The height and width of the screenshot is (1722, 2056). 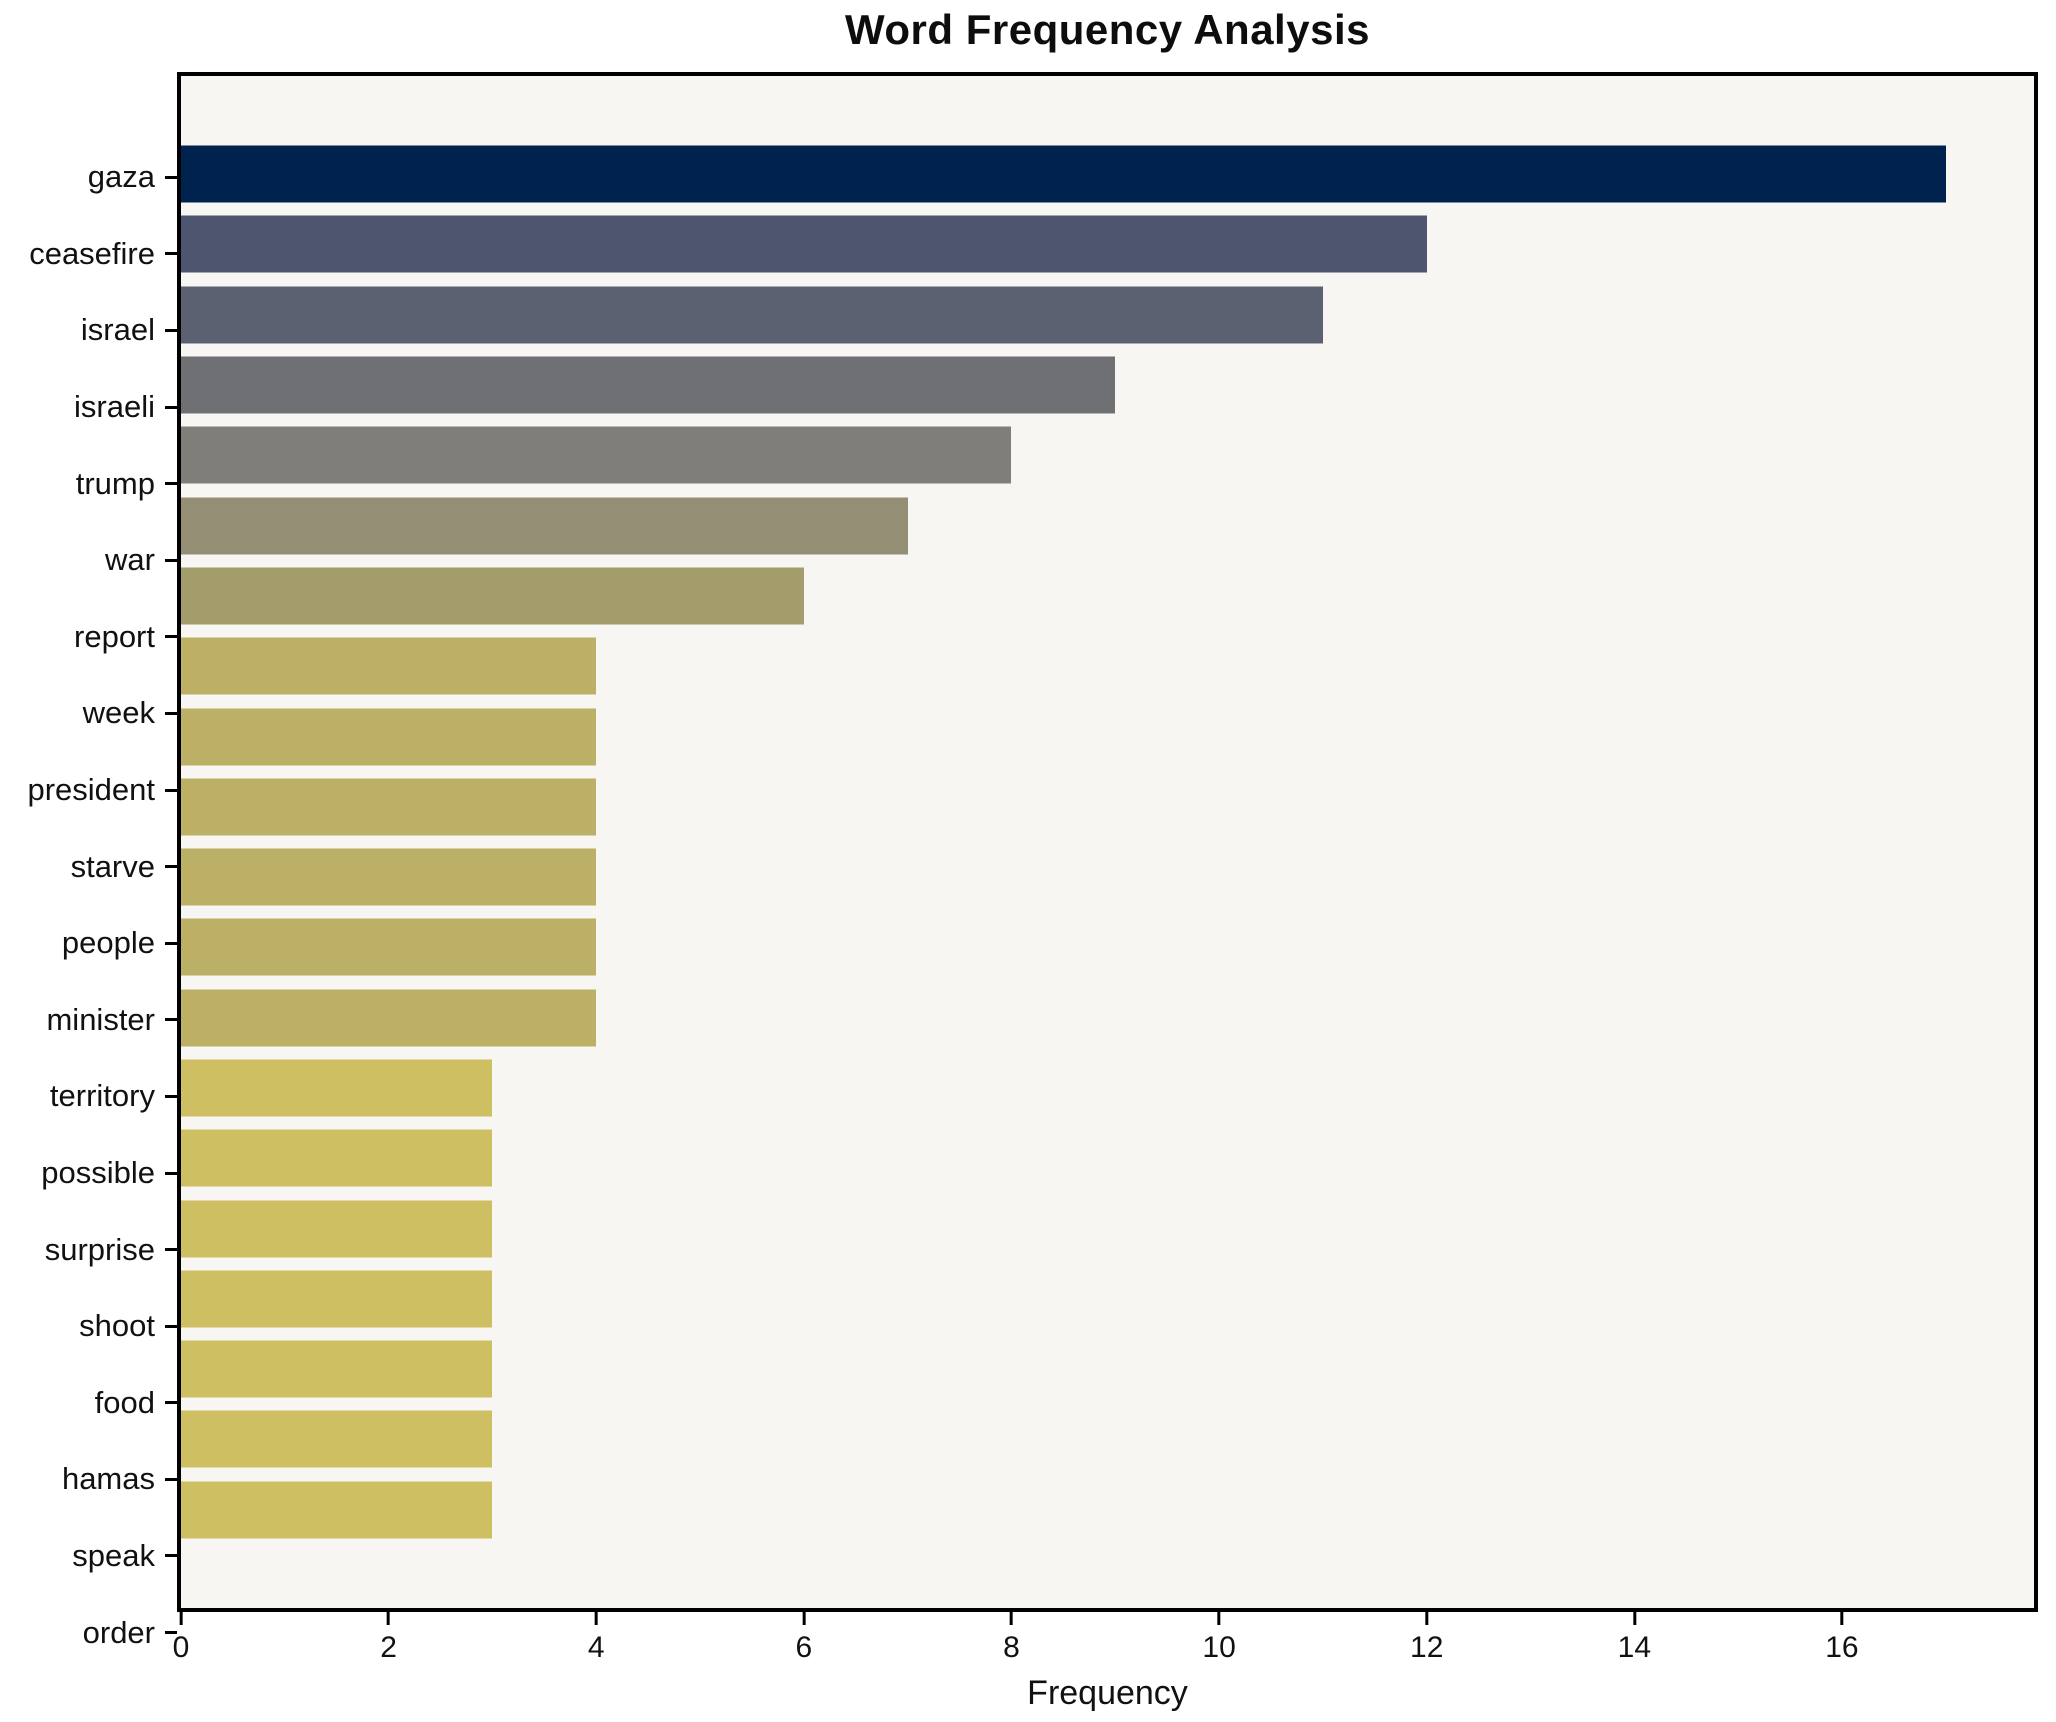 I want to click on y-tick-label: president, so click(x=91, y=790).